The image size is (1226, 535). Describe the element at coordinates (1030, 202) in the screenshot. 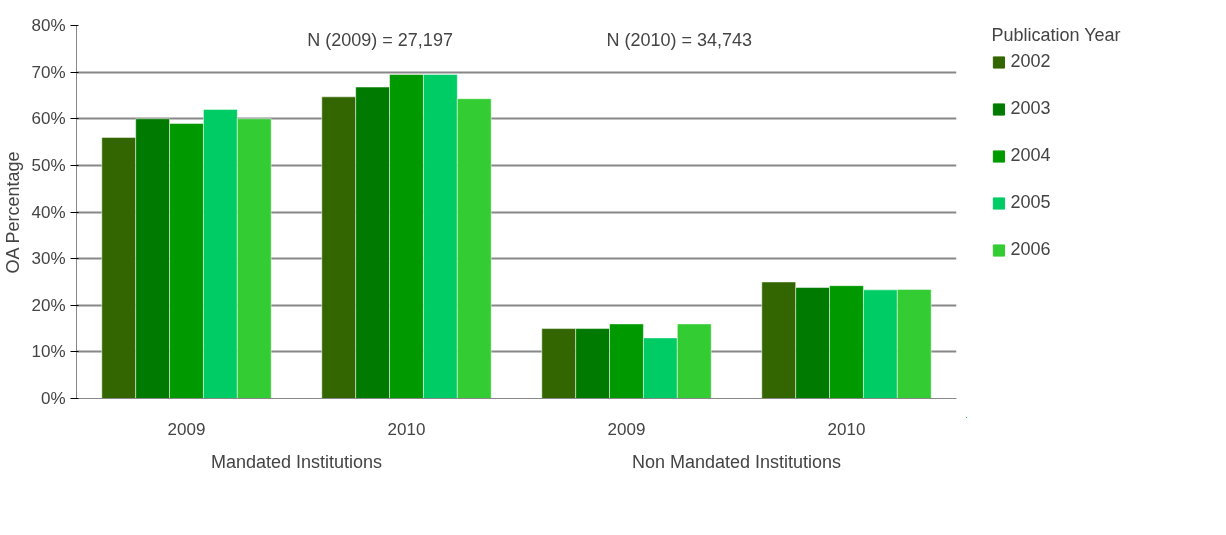

I see `legend-label: 2005` at that location.